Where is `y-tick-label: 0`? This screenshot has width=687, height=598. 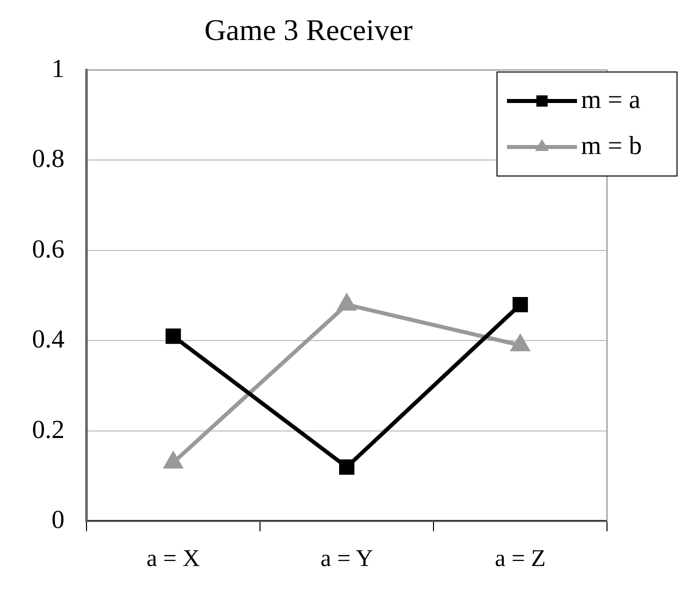
y-tick-label: 0 is located at coordinates (58, 519).